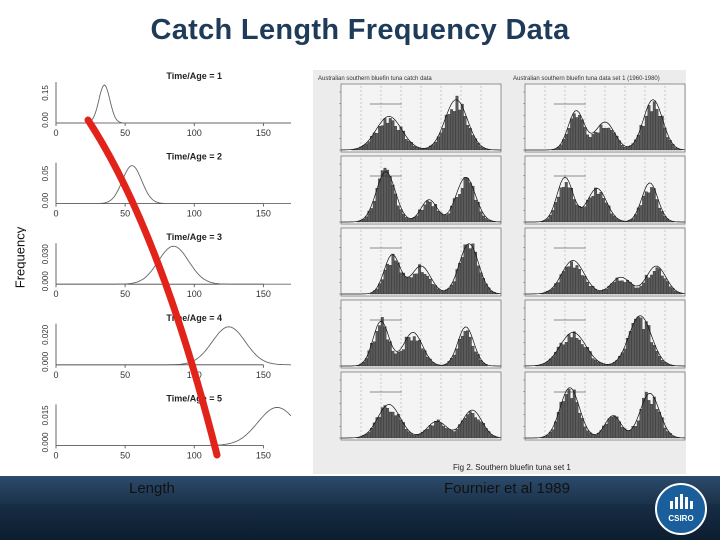 Image resolution: width=720 pixels, height=540 pixels. I want to click on panel-title: Time/Age = 1, so click(194, 76).